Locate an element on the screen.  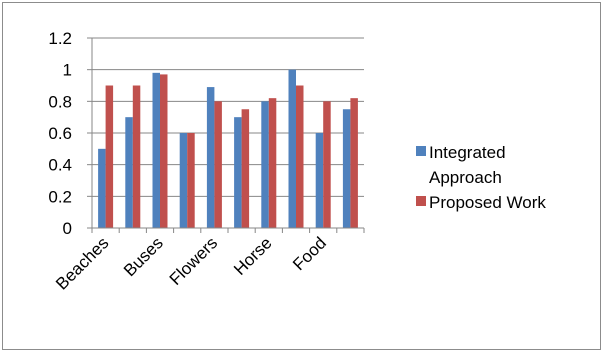
y-tick-label: 1 is located at coordinates (67, 70).